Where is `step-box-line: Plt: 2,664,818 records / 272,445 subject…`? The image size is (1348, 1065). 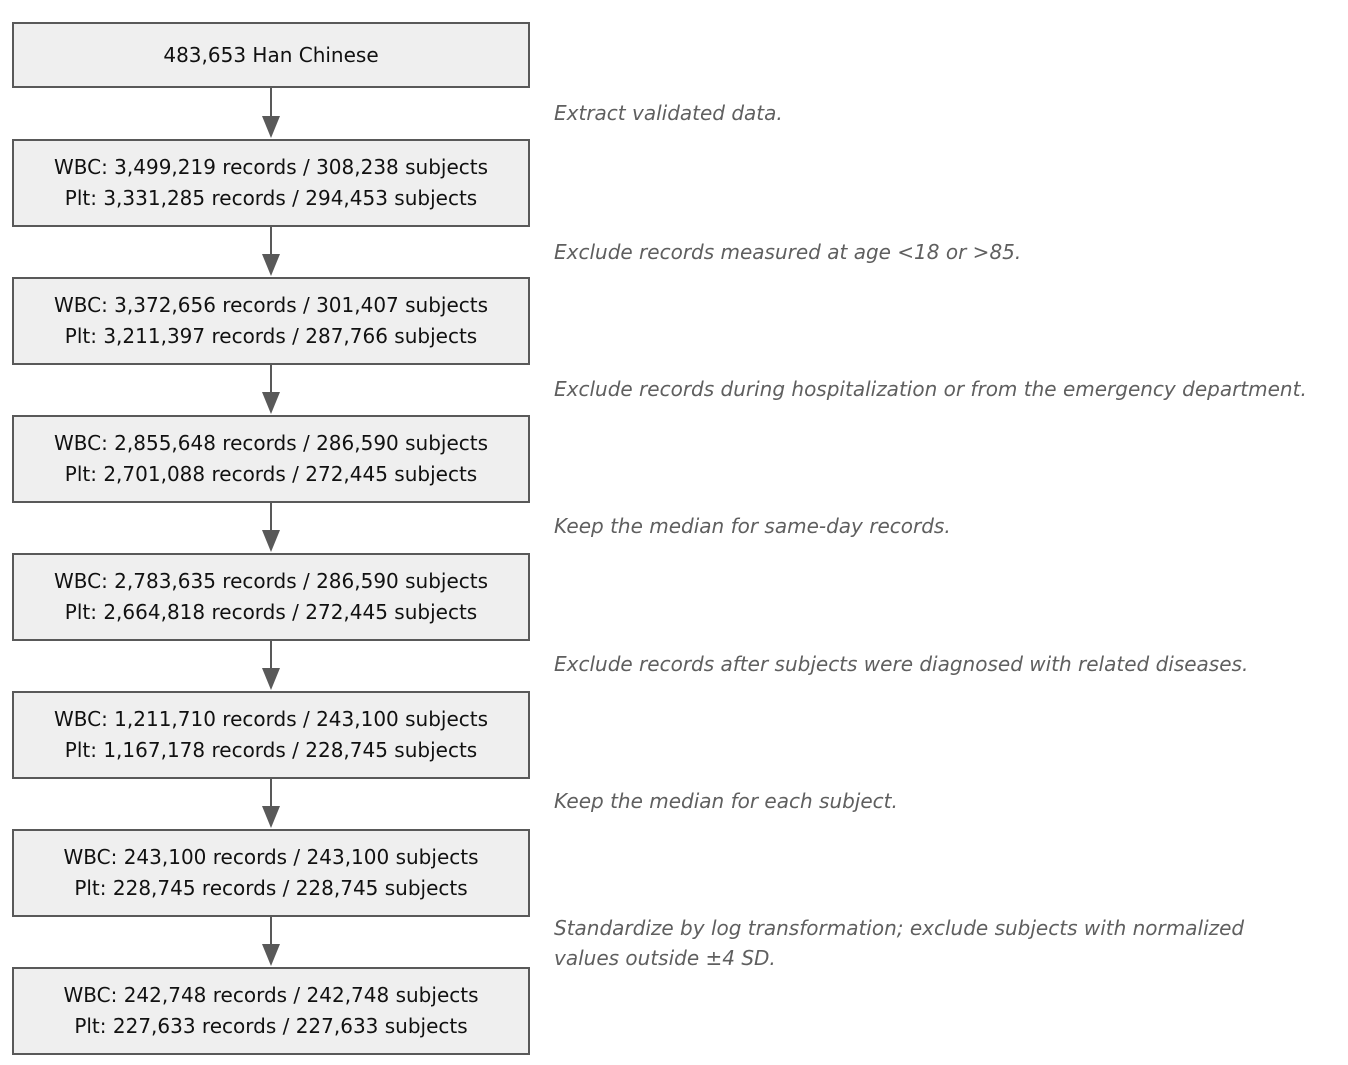 step-box-line: Plt: 2,664,818 records / 272,445 subject… is located at coordinates (271, 612).